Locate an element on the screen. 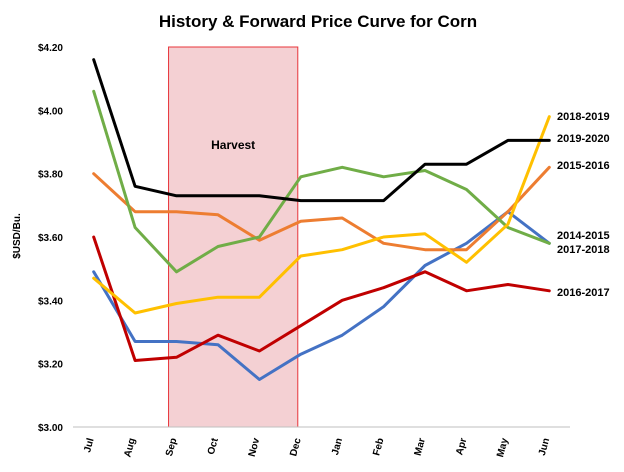 The height and width of the screenshot is (472, 624). x-tick-label: Aug is located at coordinates (130, 448).